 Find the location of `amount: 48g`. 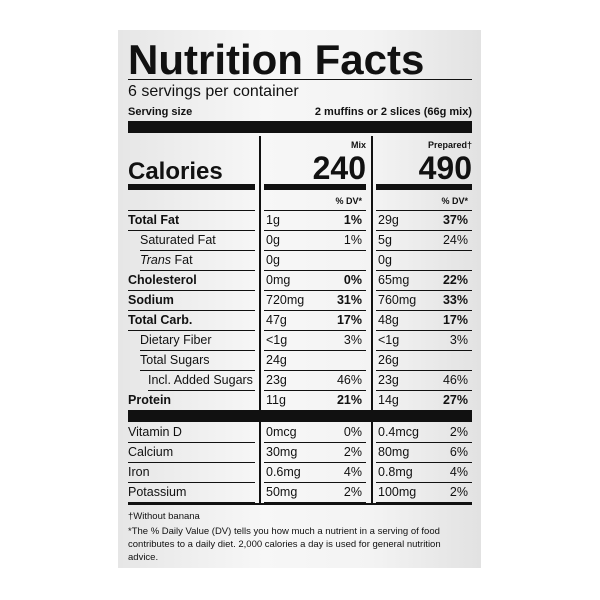

amount: 48g is located at coordinates (388, 319).